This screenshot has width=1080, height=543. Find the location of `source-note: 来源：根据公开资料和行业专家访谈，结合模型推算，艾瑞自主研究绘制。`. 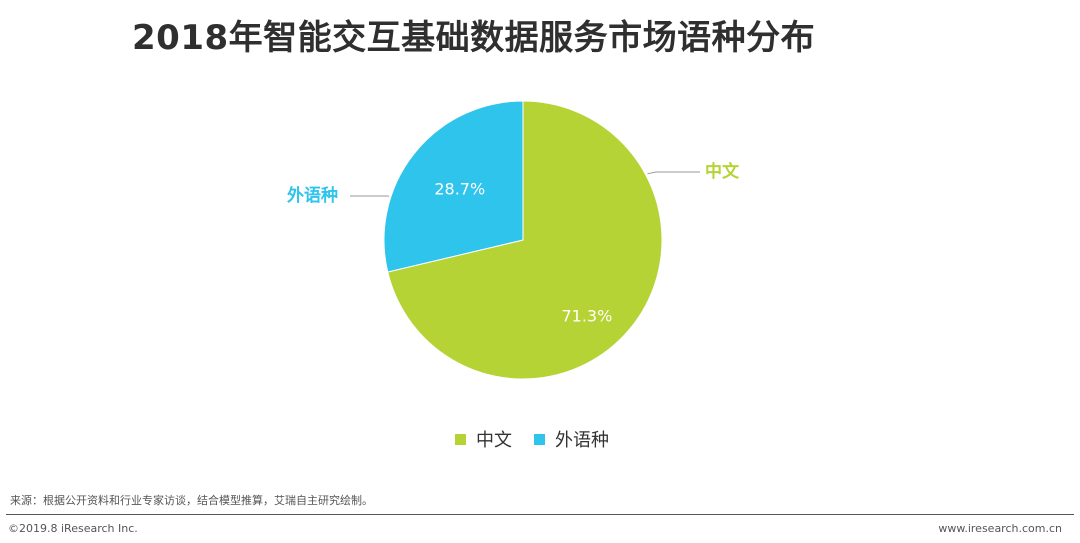

source-note: 来源：根据公开资料和行业专家访谈，结合模型推算，艾瑞自主研究绘制。 is located at coordinates (191, 500).